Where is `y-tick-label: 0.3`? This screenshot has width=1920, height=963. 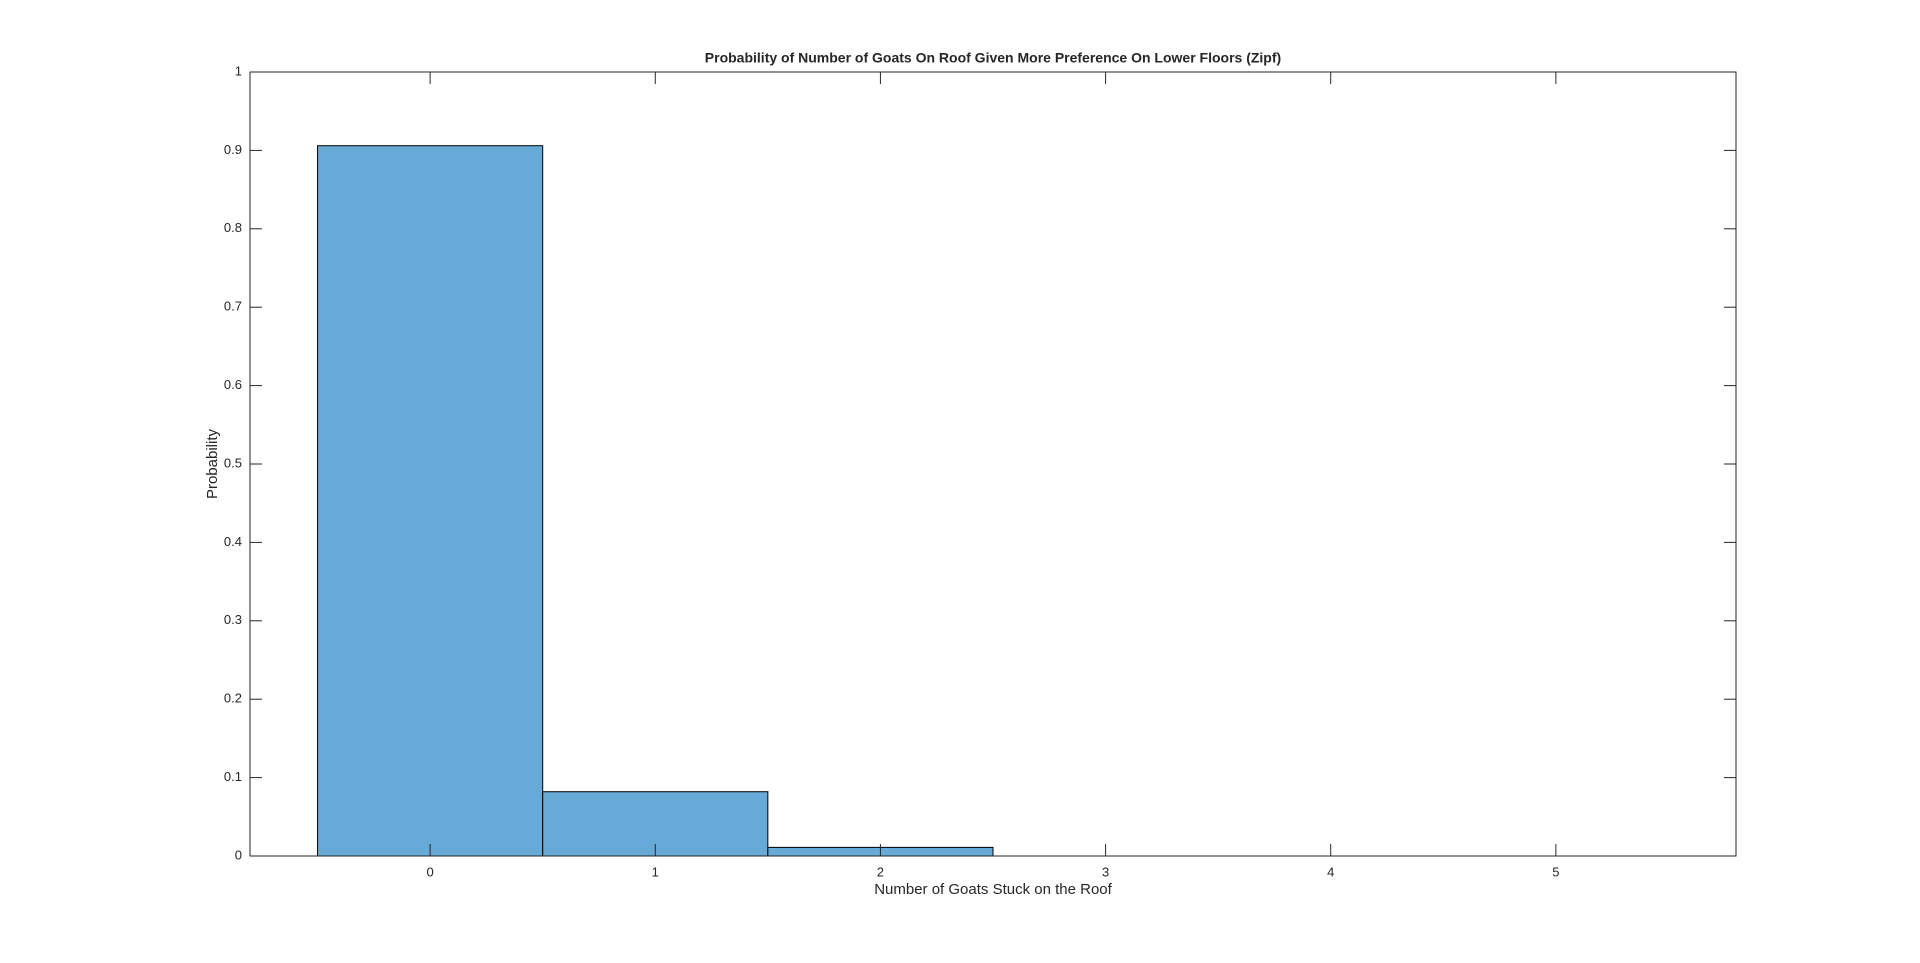 y-tick-label: 0.3 is located at coordinates (233, 619).